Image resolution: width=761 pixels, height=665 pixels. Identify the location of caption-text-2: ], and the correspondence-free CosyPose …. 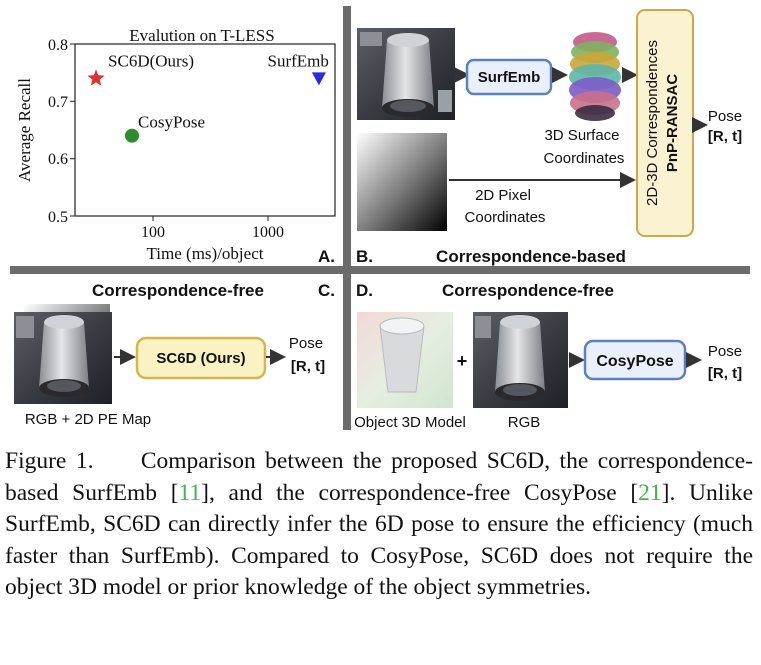
(420, 492).